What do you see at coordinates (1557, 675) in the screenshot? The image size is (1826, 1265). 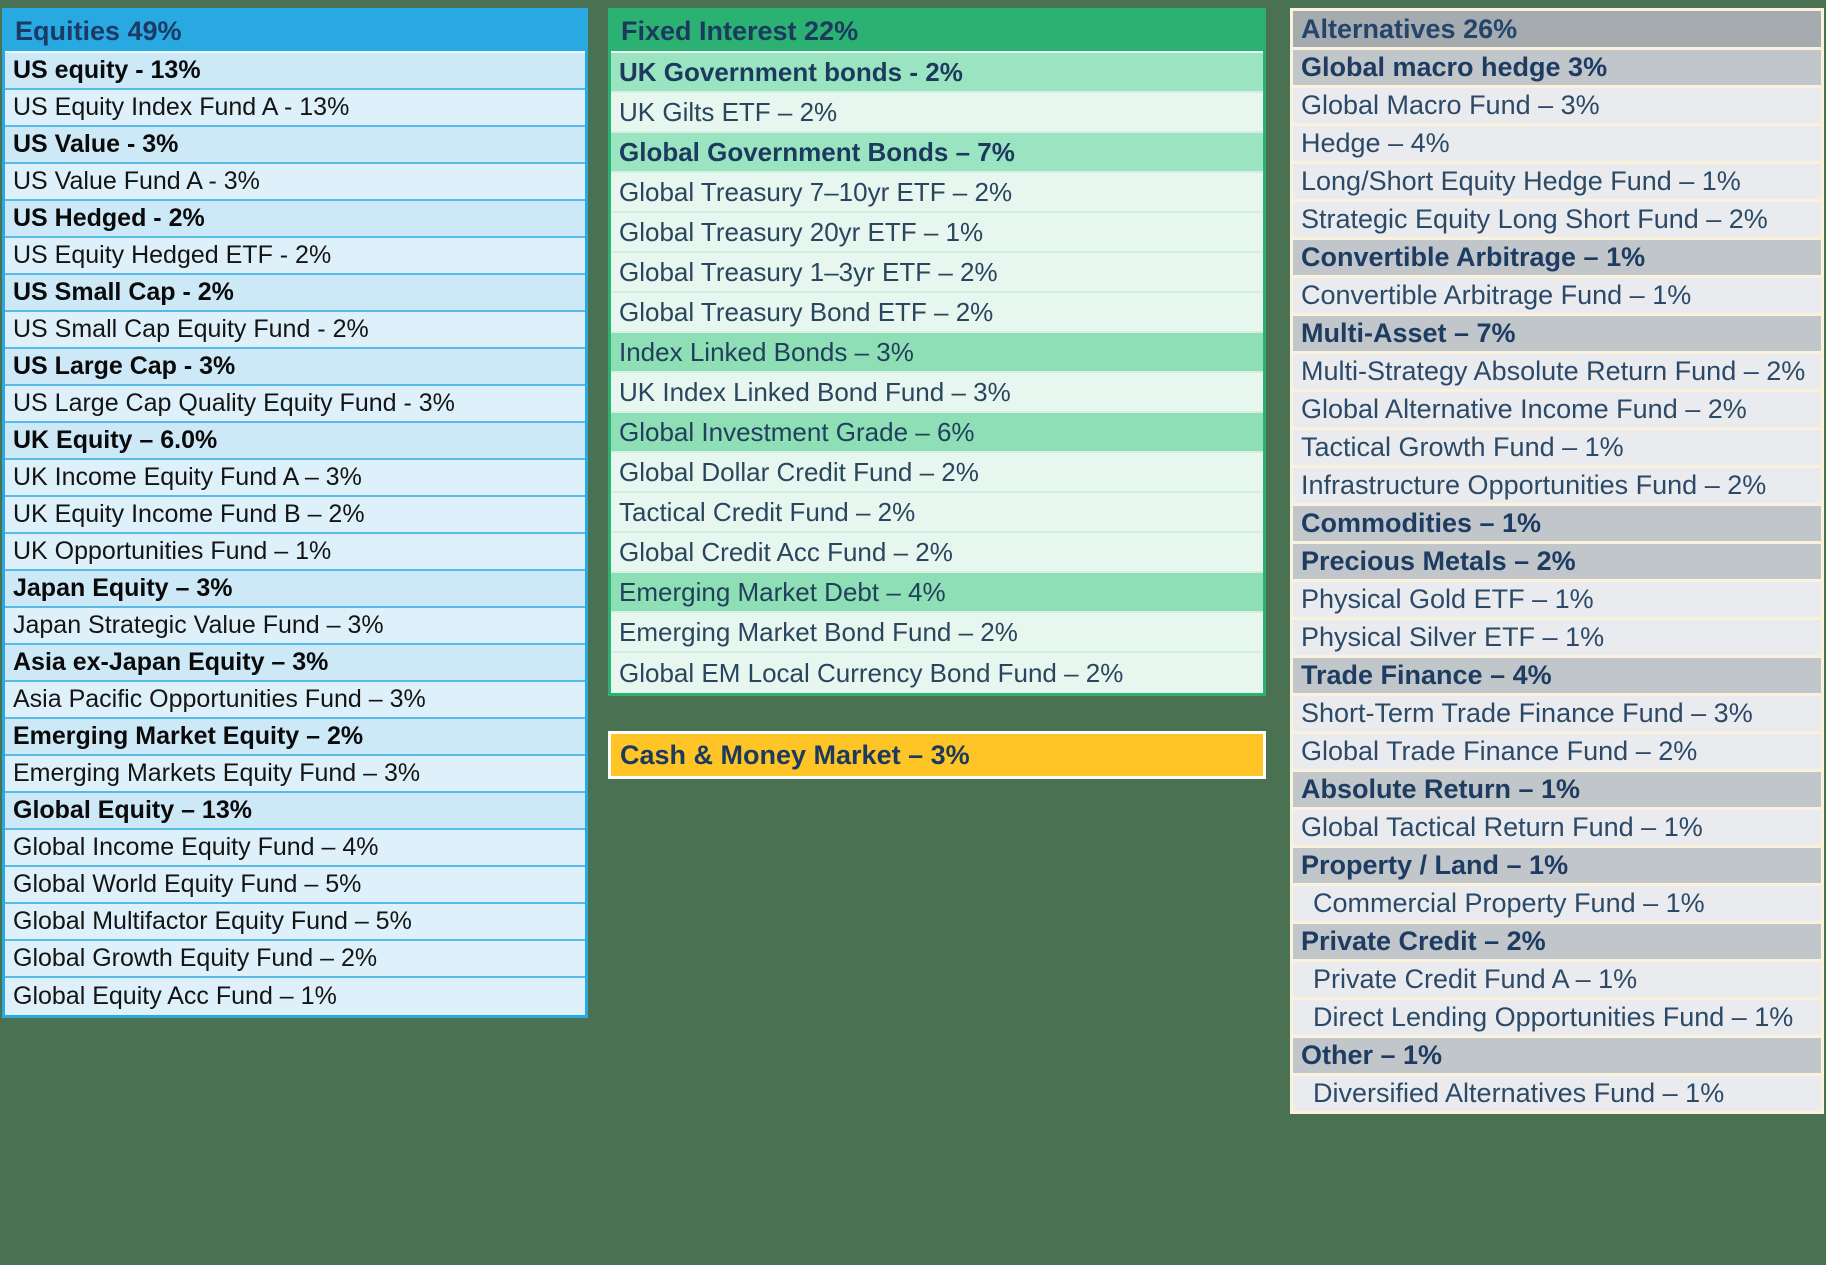 I see `table-row: Trade Finance – 4%` at bounding box center [1557, 675].